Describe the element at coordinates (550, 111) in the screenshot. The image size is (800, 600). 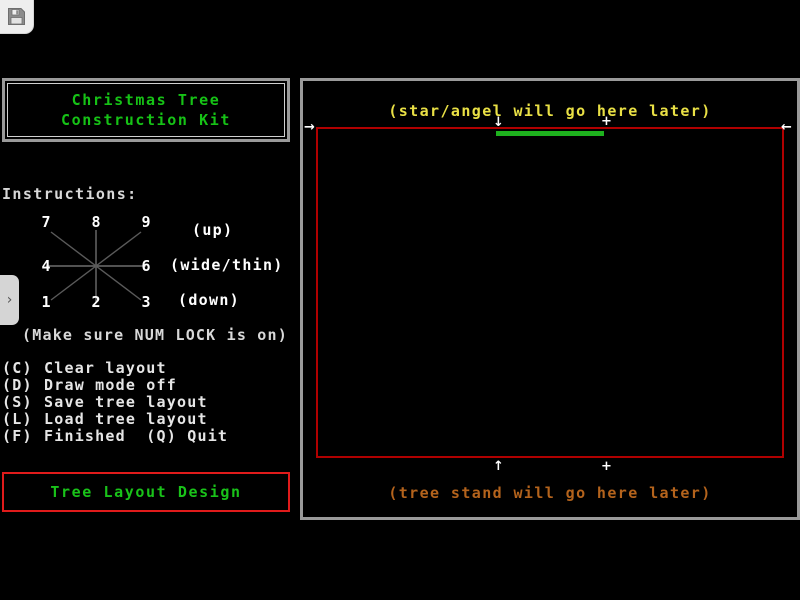
I see `star-placeholder-note: (star/angel will go here later)` at that location.